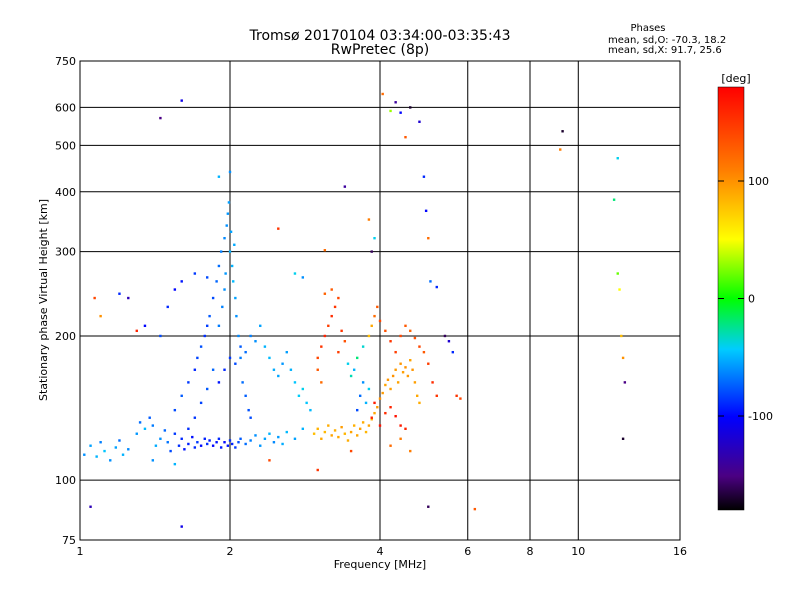 This screenshot has width=800, height=600. Describe the element at coordinates (760, 416) in the screenshot. I see `colorbar-tick-label: -100` at that location.